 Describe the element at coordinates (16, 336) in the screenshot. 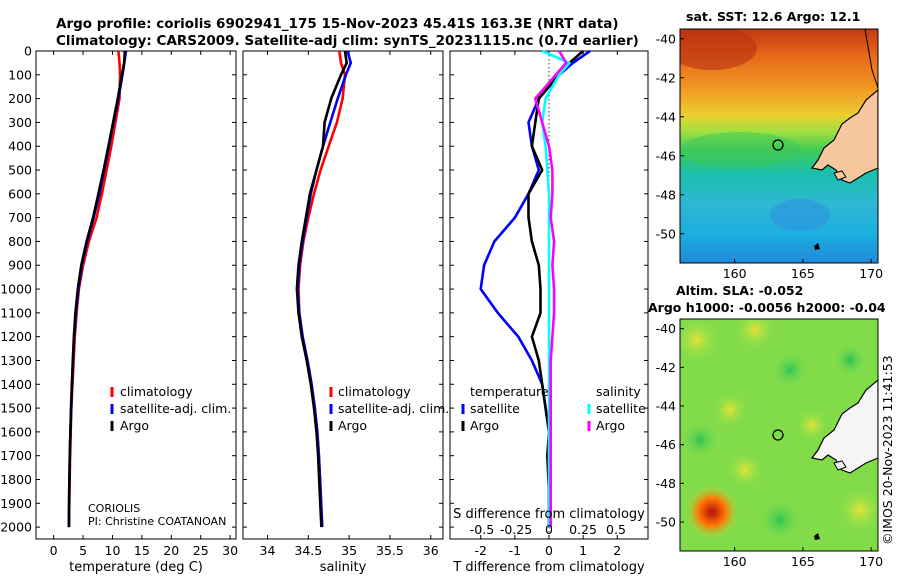

I see `y-tick-label: 1200` at that location.